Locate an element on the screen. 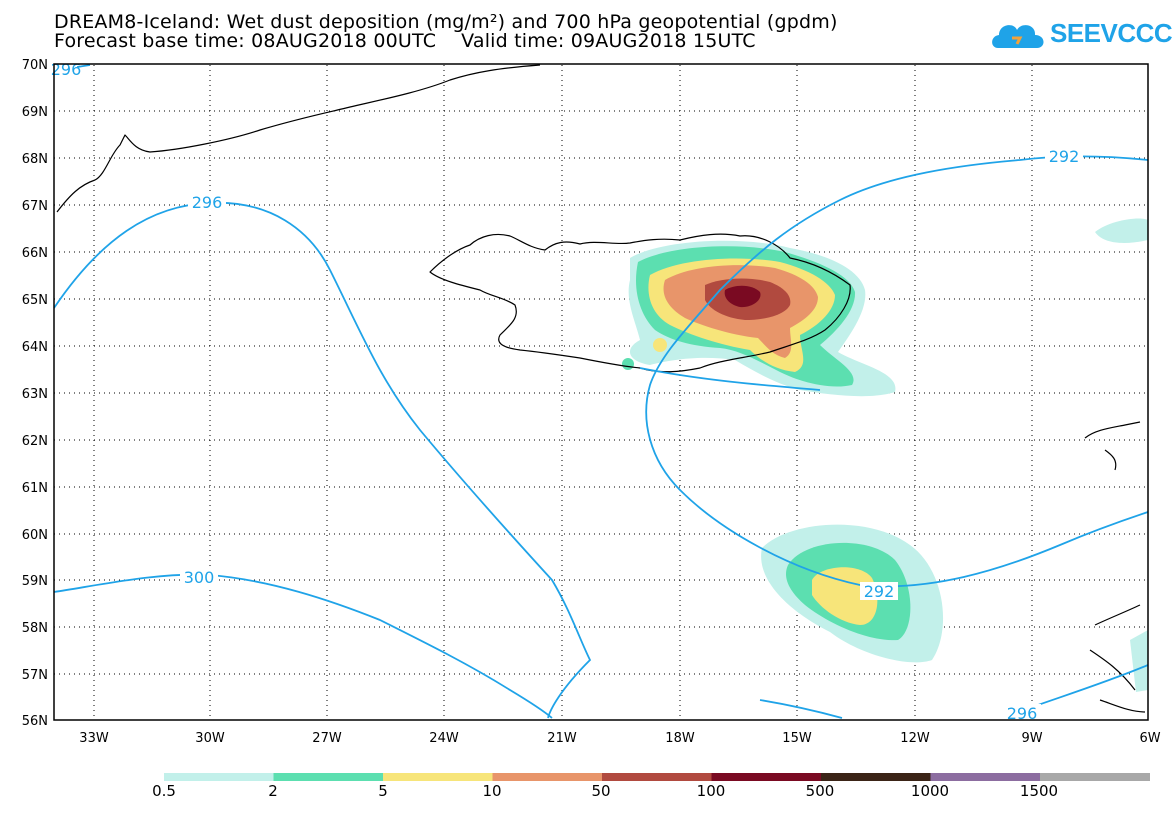  colorbar is located at coordinates (657, 777).